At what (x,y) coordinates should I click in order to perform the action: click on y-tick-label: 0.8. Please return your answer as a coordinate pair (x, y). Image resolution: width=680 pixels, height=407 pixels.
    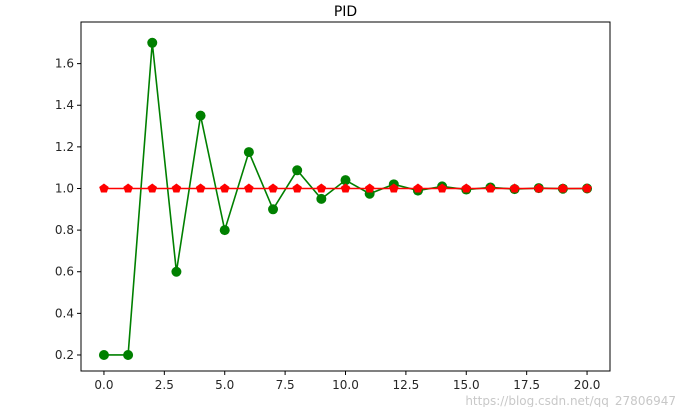
    Looking at the image, I should click on (64, 230).